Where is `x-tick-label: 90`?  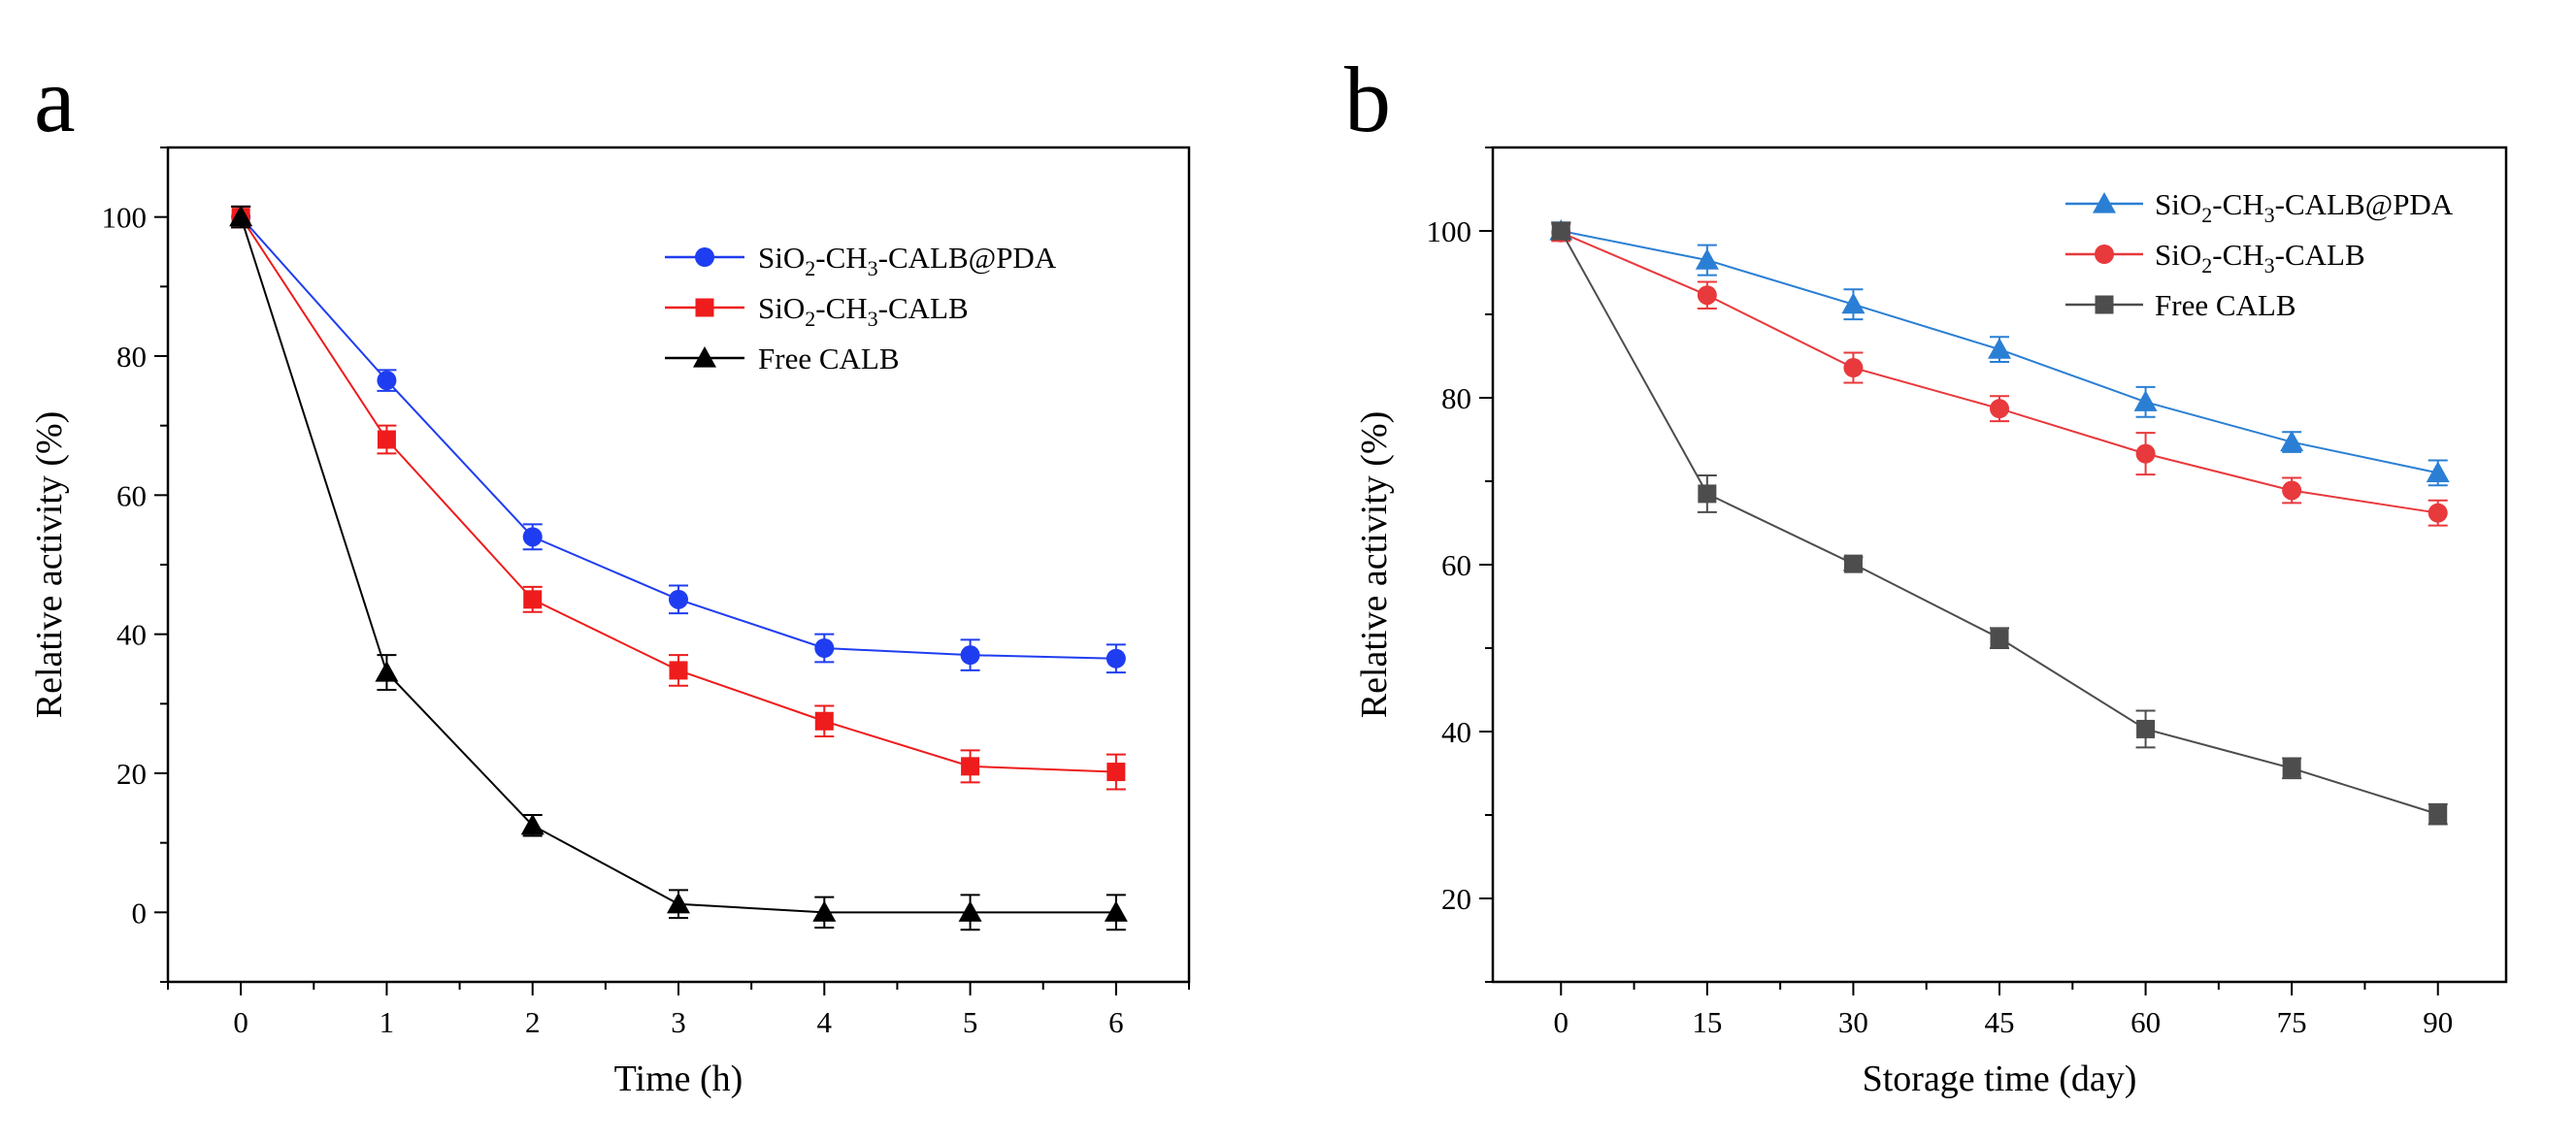 x-tick-label: 90 is located at coordinates (2438, 1022).